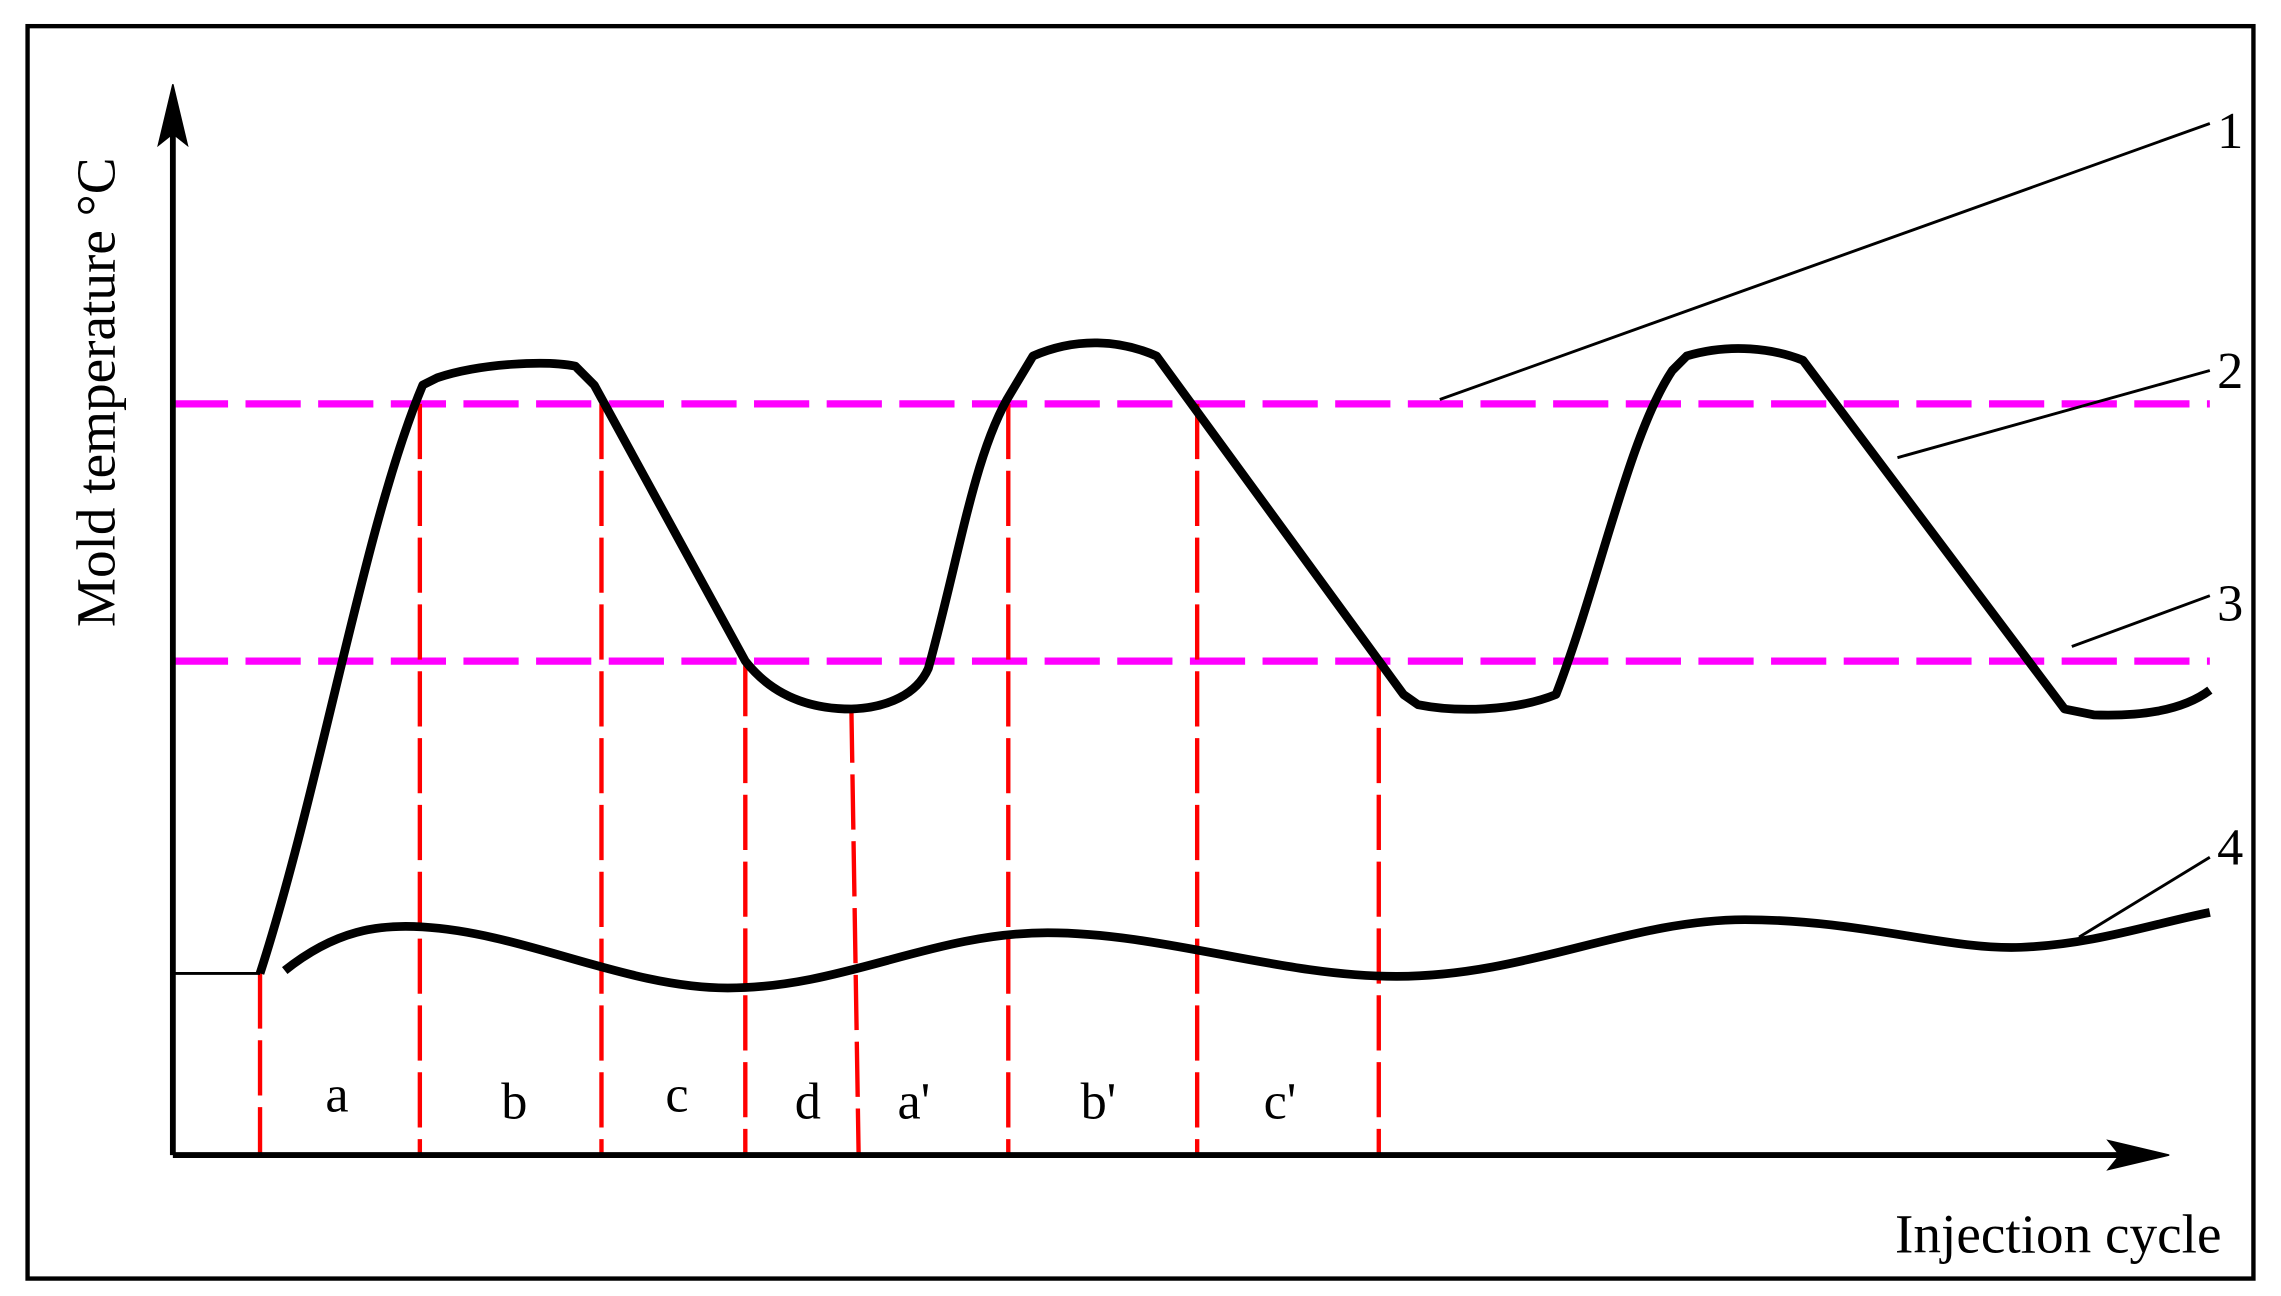 The width and height of the screenshot is (2281, 1296). Describe the element at coordinates (855, 931) in the screenshot. I see `divider` at that location.